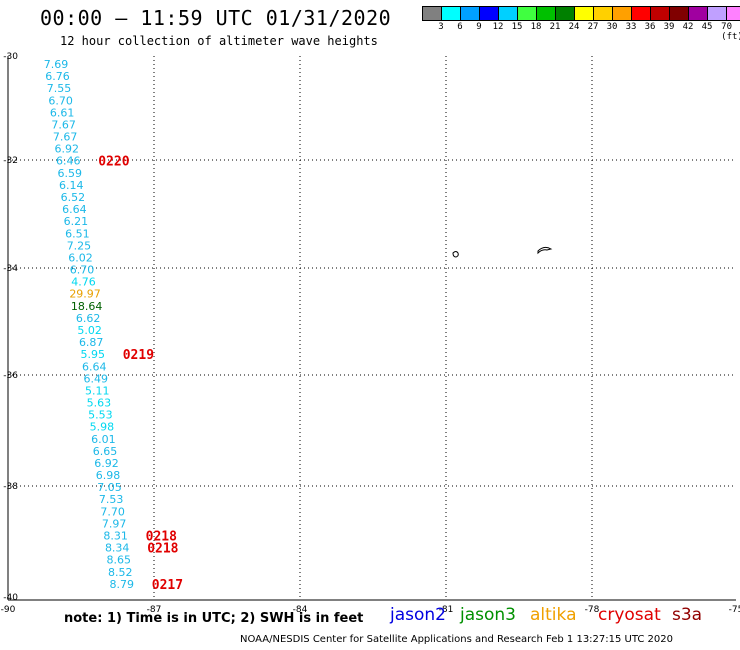 The width and height of the screenshot is (740, 650). Describe the element at coordinates (91, 342) in the screenshot. I see `wave-height-value: 6.87` at that location.